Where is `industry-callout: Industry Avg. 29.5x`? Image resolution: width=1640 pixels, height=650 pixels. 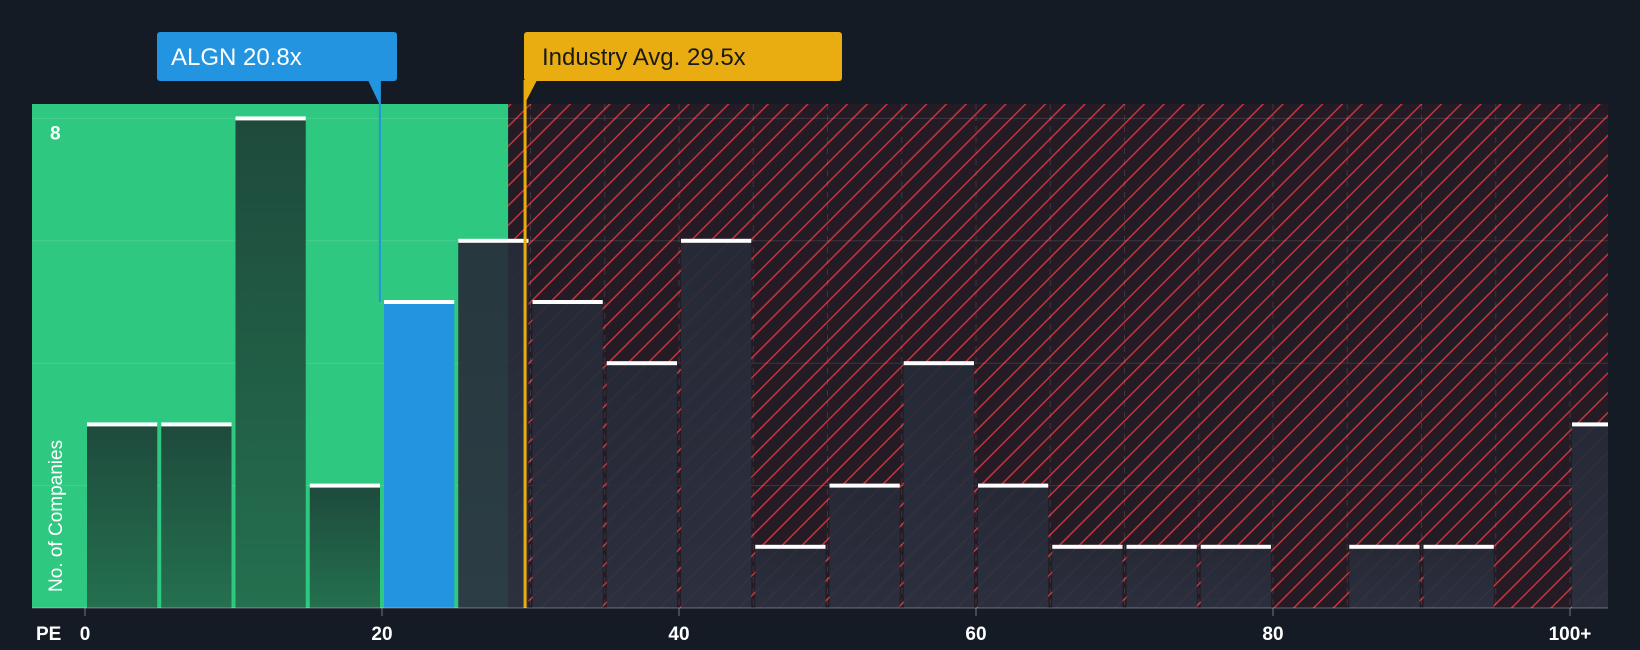 industry-callout: Industry Avg. 29.5x is located at coordinates (683, 68).